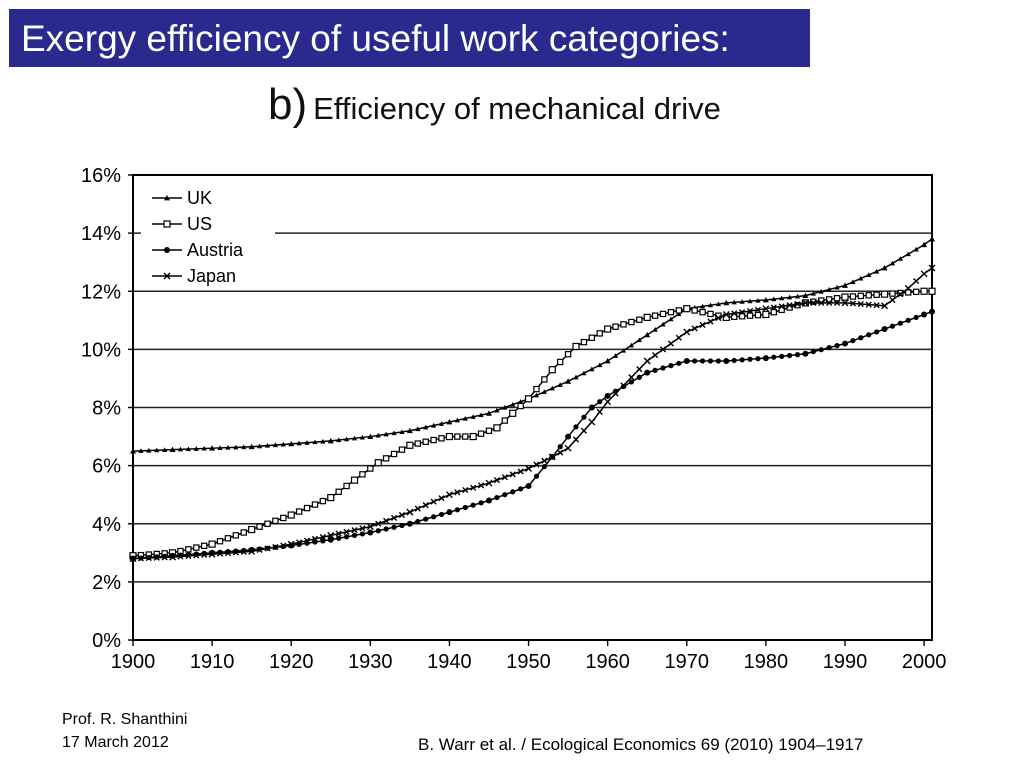 This screenshot has height=768, width=1024. Describe the element at coordinates (106, 467) in the screenshot. I see `y-tick-label: 6%` at that location.